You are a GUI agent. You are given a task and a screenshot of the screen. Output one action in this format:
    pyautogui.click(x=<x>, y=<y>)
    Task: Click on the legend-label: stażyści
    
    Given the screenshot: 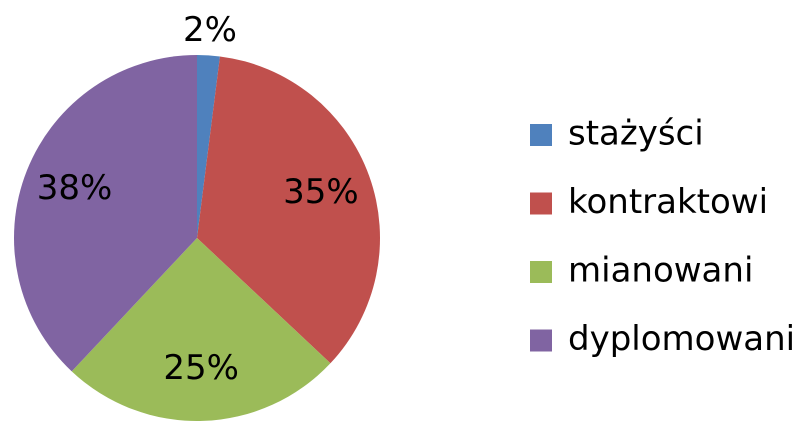 What is the action you would take?
    pyautogui.click(x=636, y=134)
    